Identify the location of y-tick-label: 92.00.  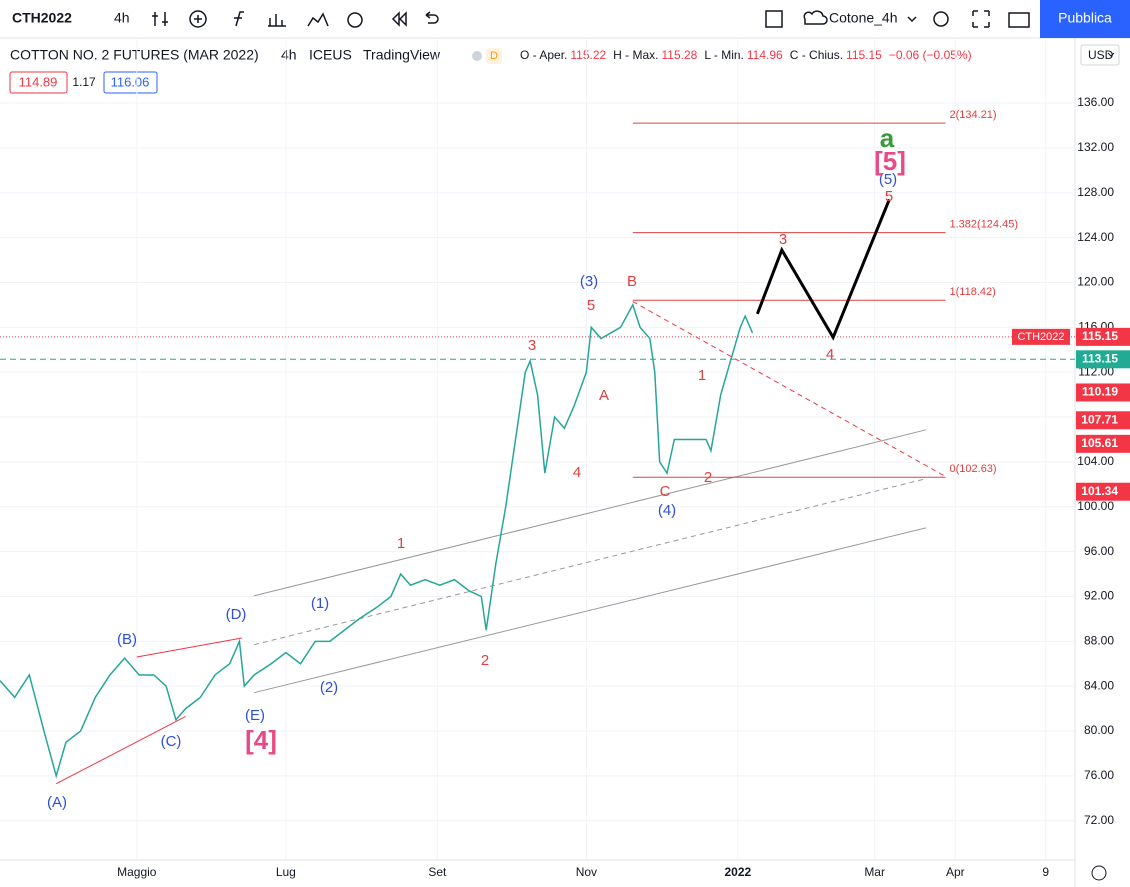
(1099, 596).